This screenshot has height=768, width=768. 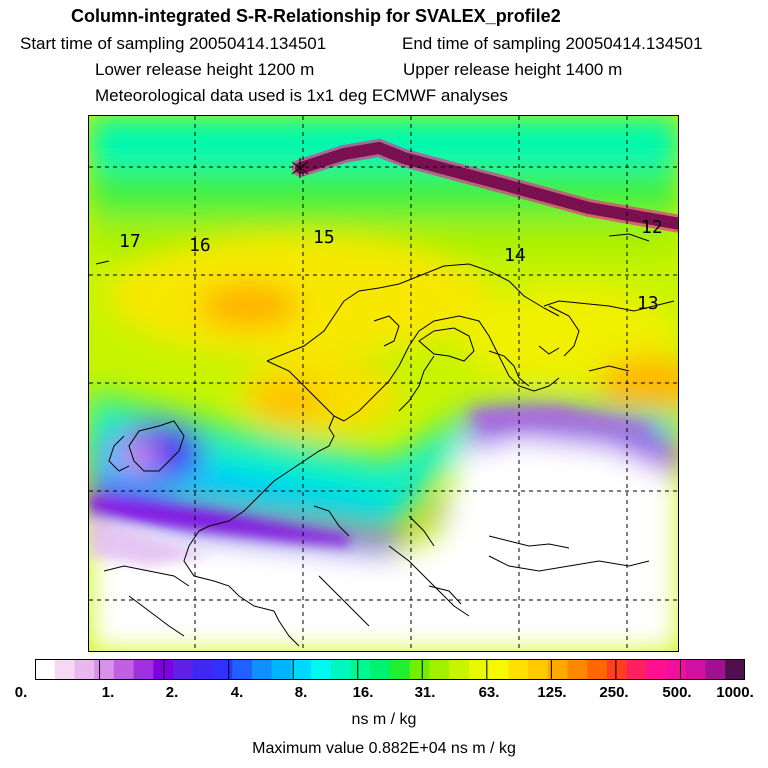 What do you see at coordinates (301, 692) in the screenshot?
I see `colorbar-tick: 8.` at bounding box center [301, 692].